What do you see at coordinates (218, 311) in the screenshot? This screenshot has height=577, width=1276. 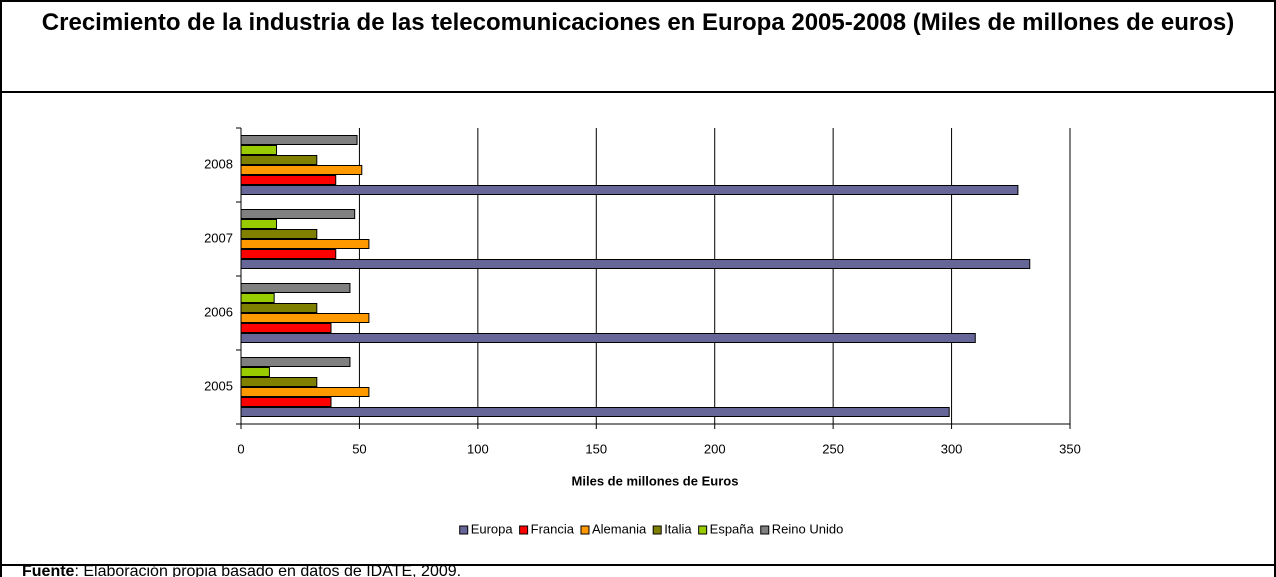 I see `y-tick-label: 2006` at bounding box center [218, 311].